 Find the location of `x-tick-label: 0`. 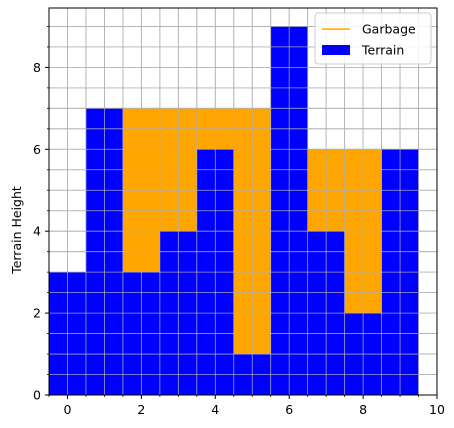

x-tick-label: 0 is located at coordinates (67, 409).